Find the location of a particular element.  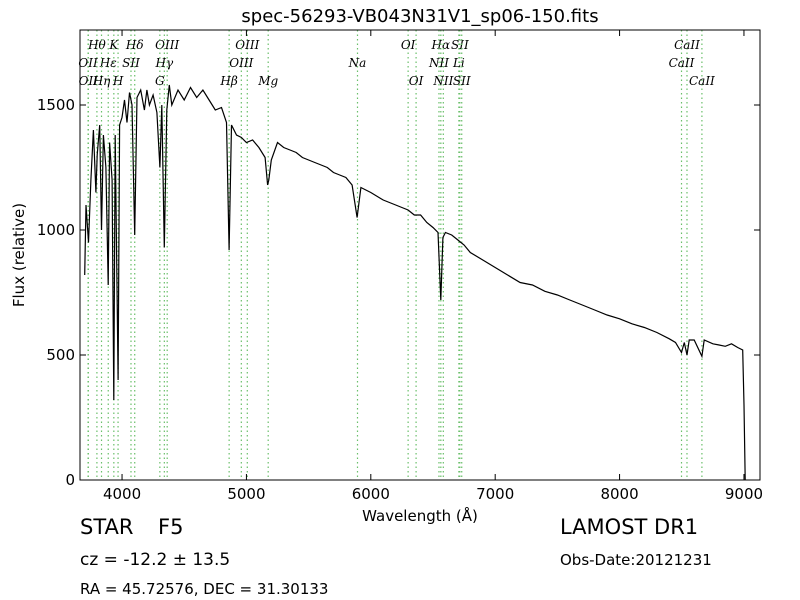

x-tick-label: 4000 is located at coordinates (122, 494).